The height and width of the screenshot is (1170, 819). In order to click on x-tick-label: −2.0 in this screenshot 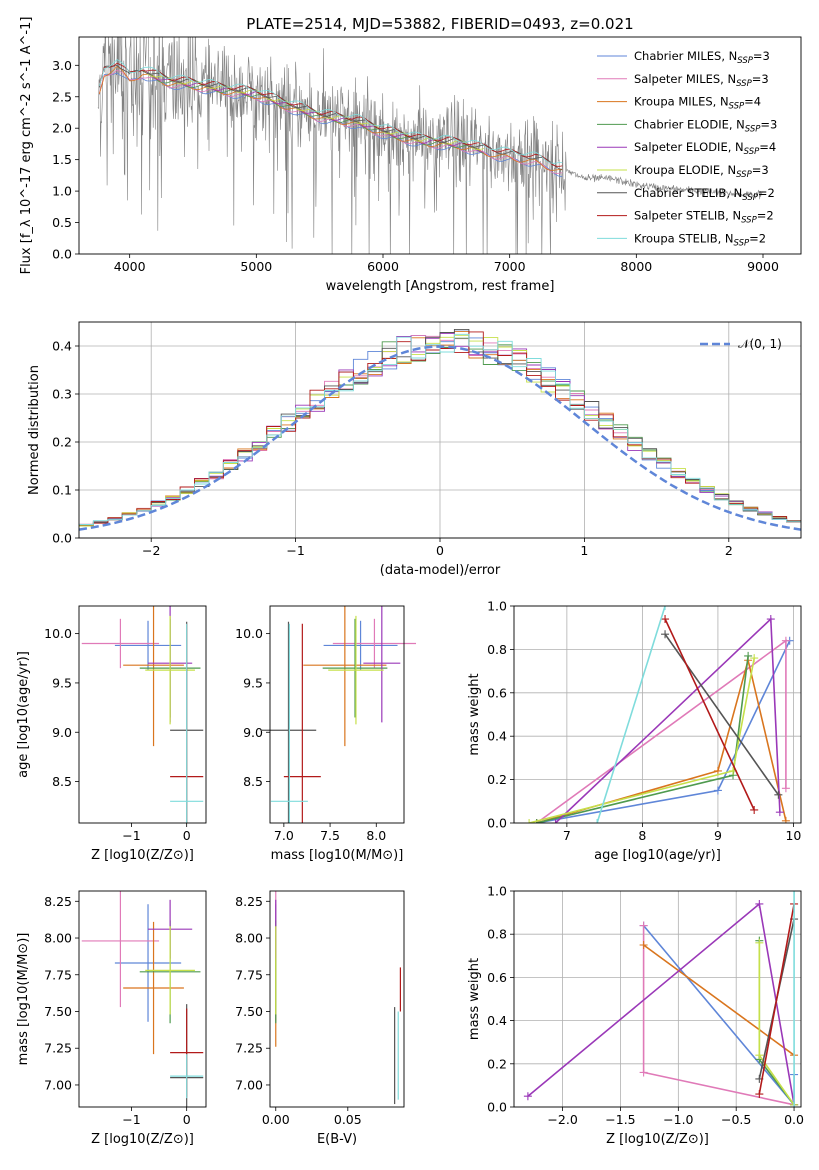, I will do `click(562, 1119)`.